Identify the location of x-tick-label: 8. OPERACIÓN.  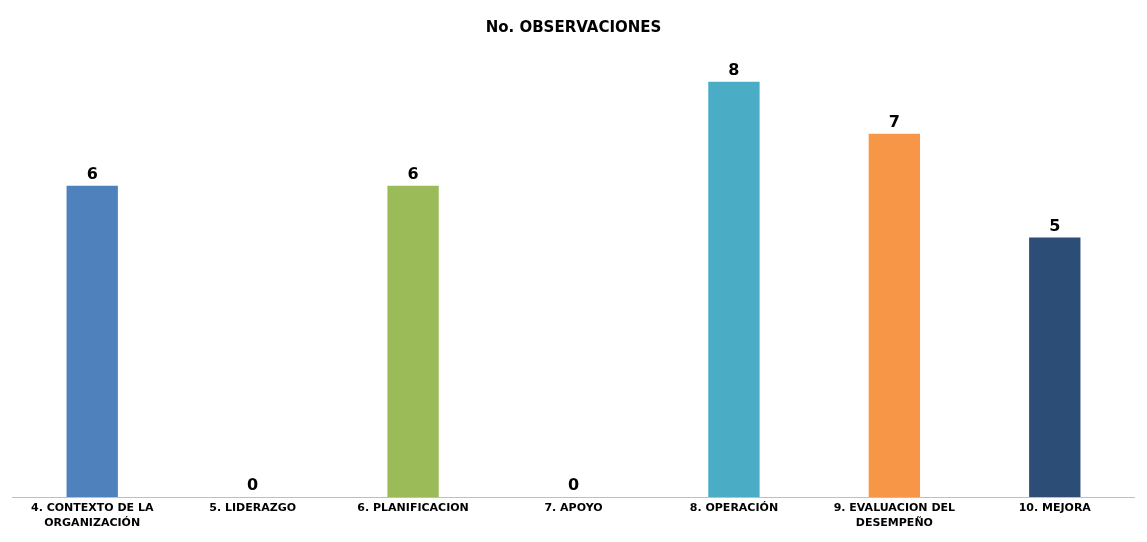
(734, 508).